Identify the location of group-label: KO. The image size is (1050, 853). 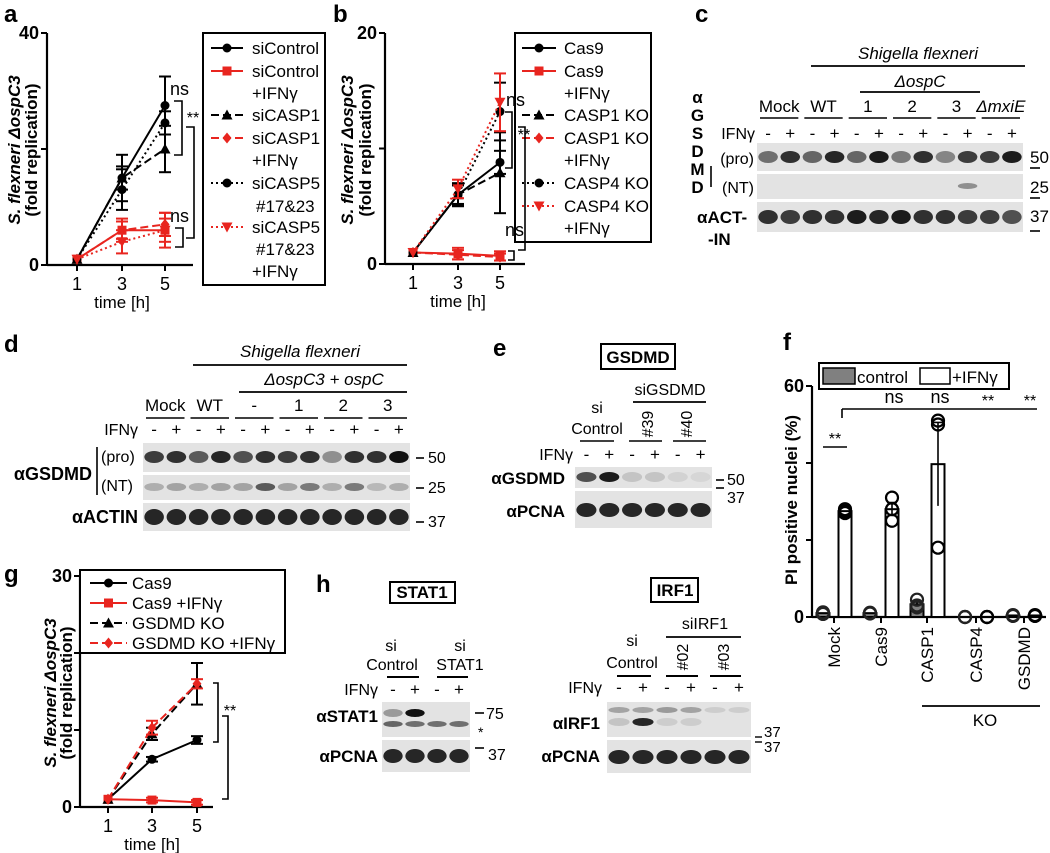
(985, 720).